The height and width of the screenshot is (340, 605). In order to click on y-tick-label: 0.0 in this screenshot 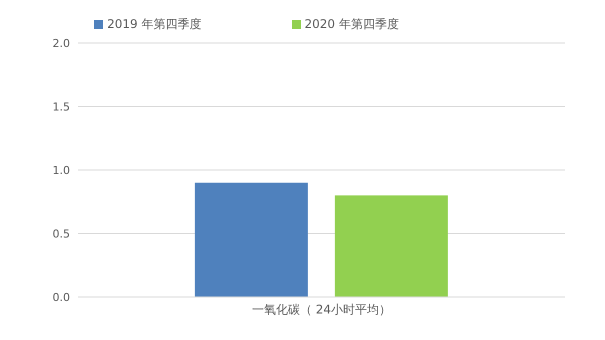, I will do `click(61, 297)`.